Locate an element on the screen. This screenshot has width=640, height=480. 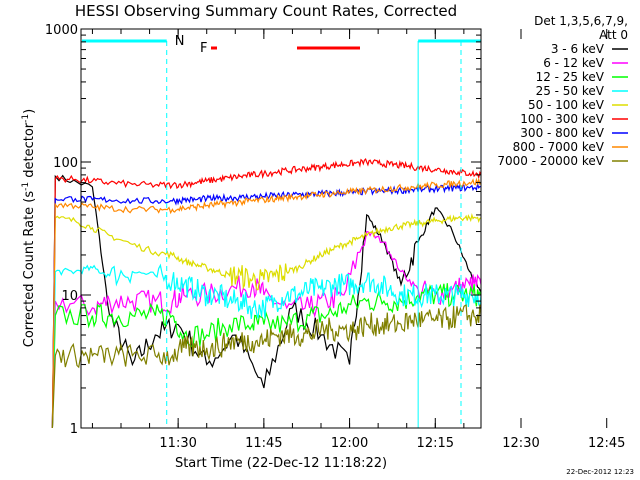
legend-header-detectors: Det 1,3,5,6,7,9, is located at coordinates (581, 21).